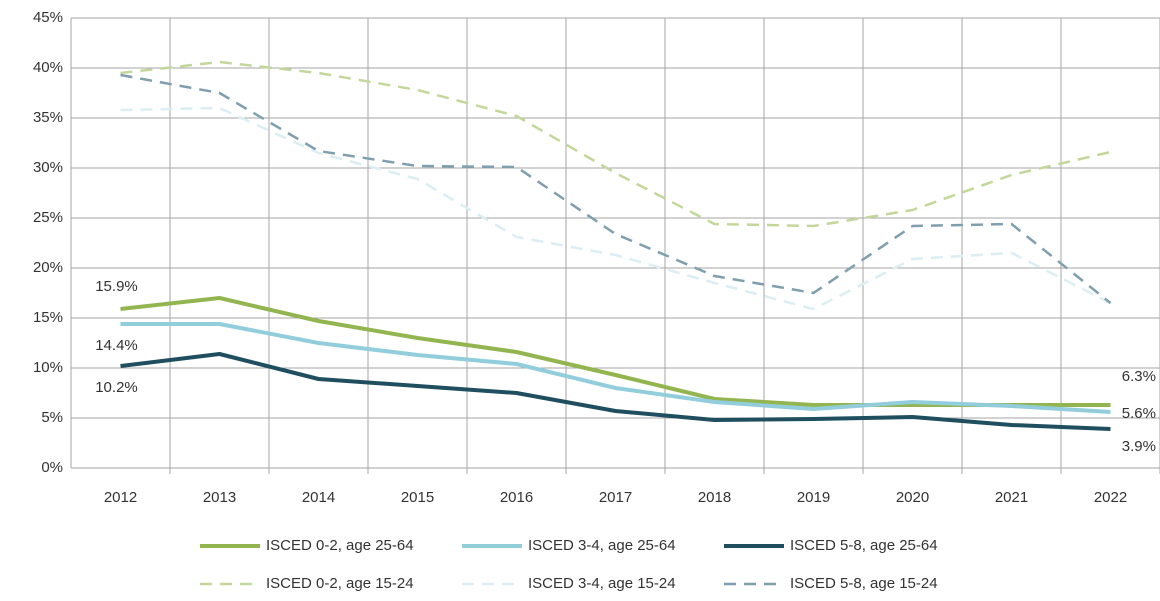  What do you see at coordinates (516, 497) in the screenshot?
I see `x-tick-label: 2016` at bounding box center [516, 497].